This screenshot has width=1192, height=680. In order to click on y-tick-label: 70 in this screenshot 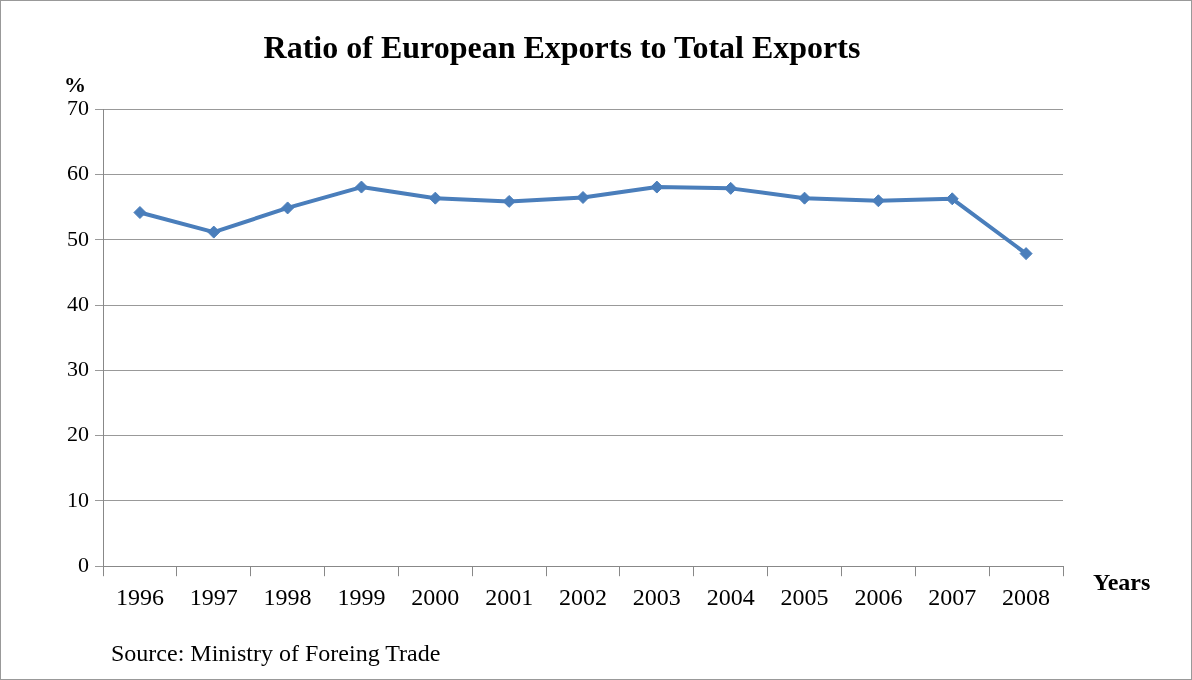, I will do `click(78, 108)`.